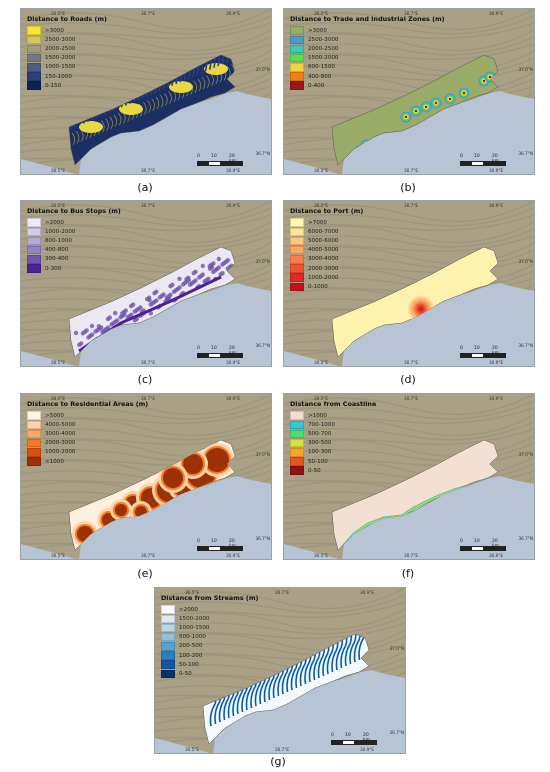 The image size is (550, 772). I want to click on legend-label: >2000, so click(188, 609).